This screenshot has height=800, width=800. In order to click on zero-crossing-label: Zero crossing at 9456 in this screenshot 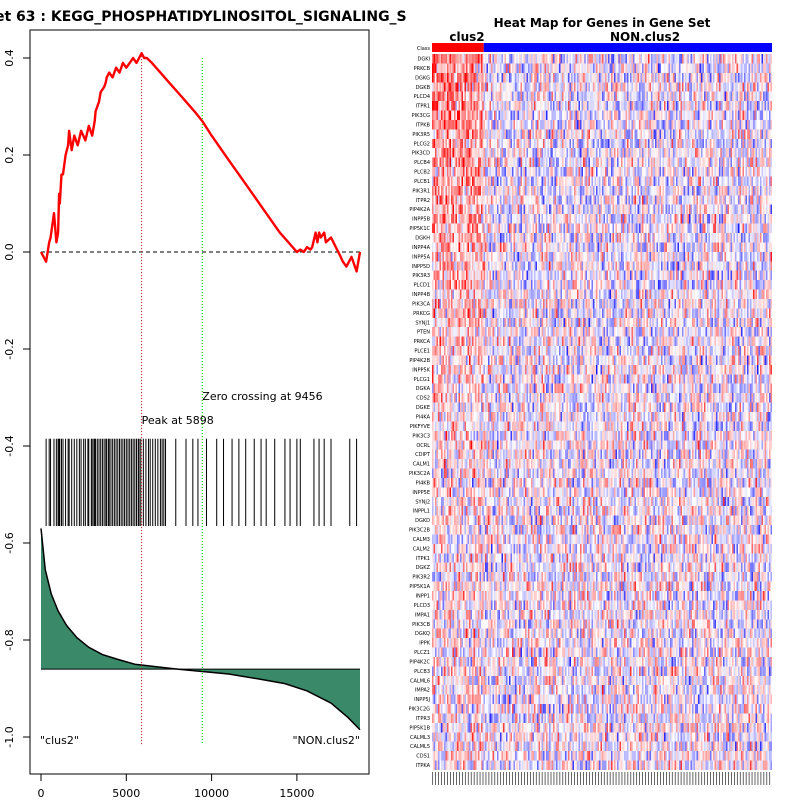, I will do `click(262, 396)`.